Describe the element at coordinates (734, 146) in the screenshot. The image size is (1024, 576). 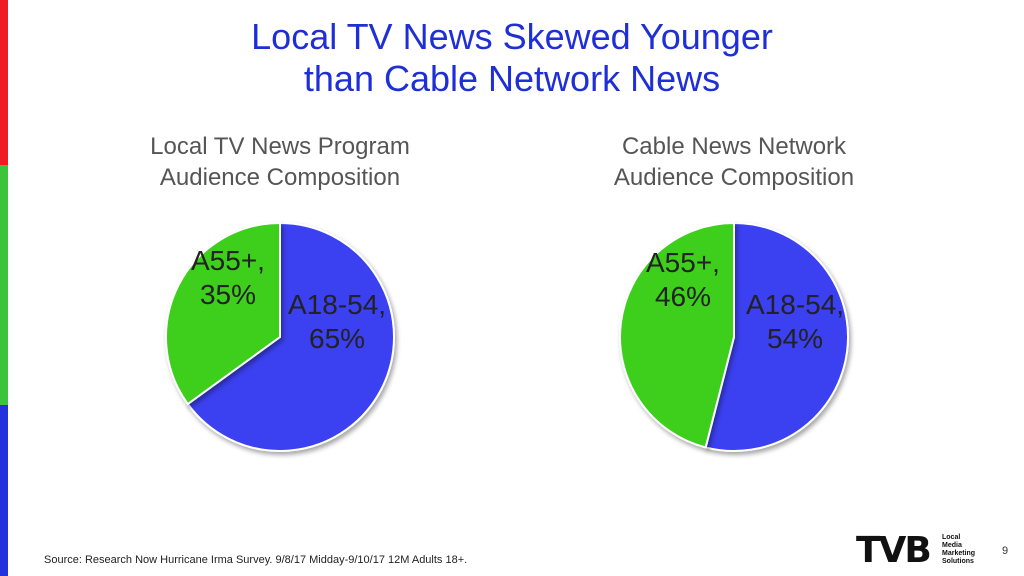
I see `cable-chart-title-line-1: Cable News Network` at that location.